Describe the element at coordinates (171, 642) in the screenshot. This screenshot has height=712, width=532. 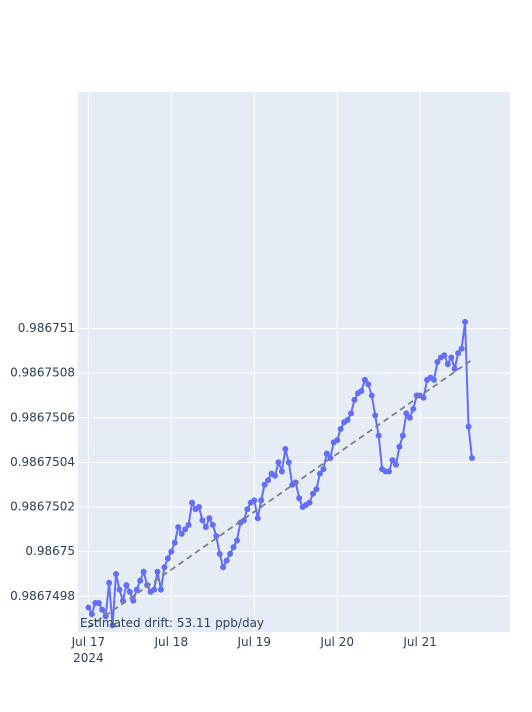
I see `x-tick-label: Jul 18` at that location.